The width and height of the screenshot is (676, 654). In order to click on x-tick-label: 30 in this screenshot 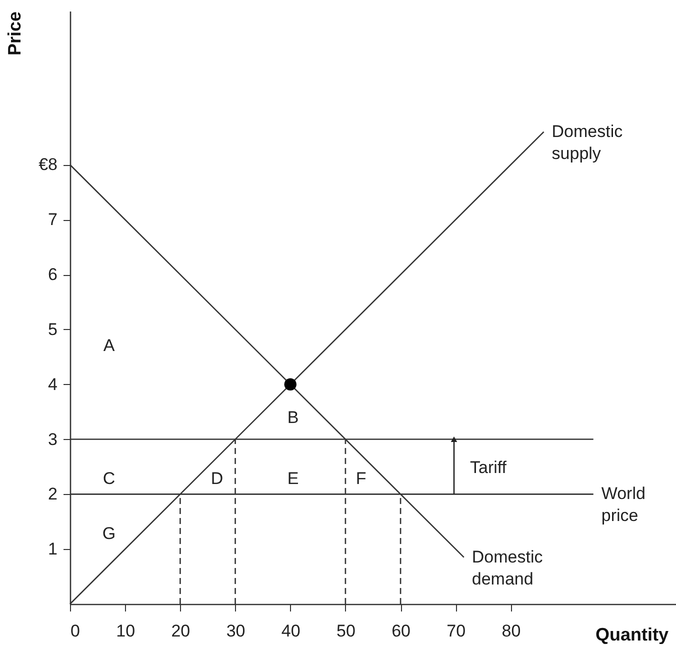, I will do `click(236, 631)`.